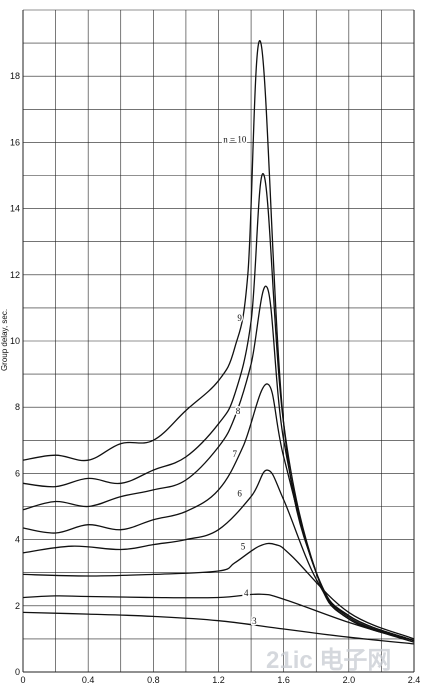  Describe the element at coordinates (328, 660) in the screenshot. I see `watermark: 21ic 电子网` at that location.